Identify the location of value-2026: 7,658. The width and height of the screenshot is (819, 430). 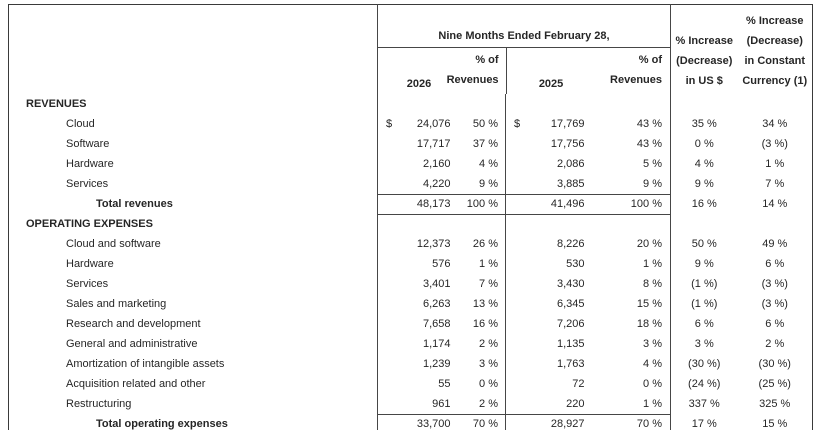
(419, 324).